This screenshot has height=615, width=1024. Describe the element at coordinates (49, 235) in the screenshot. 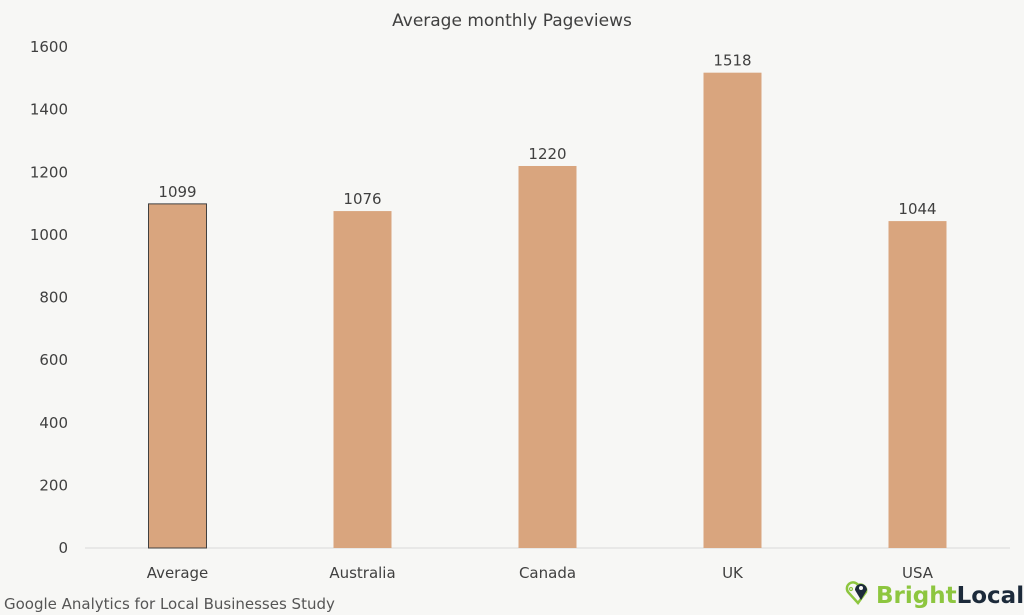

I see `y-tick-label: 1000` at that location.